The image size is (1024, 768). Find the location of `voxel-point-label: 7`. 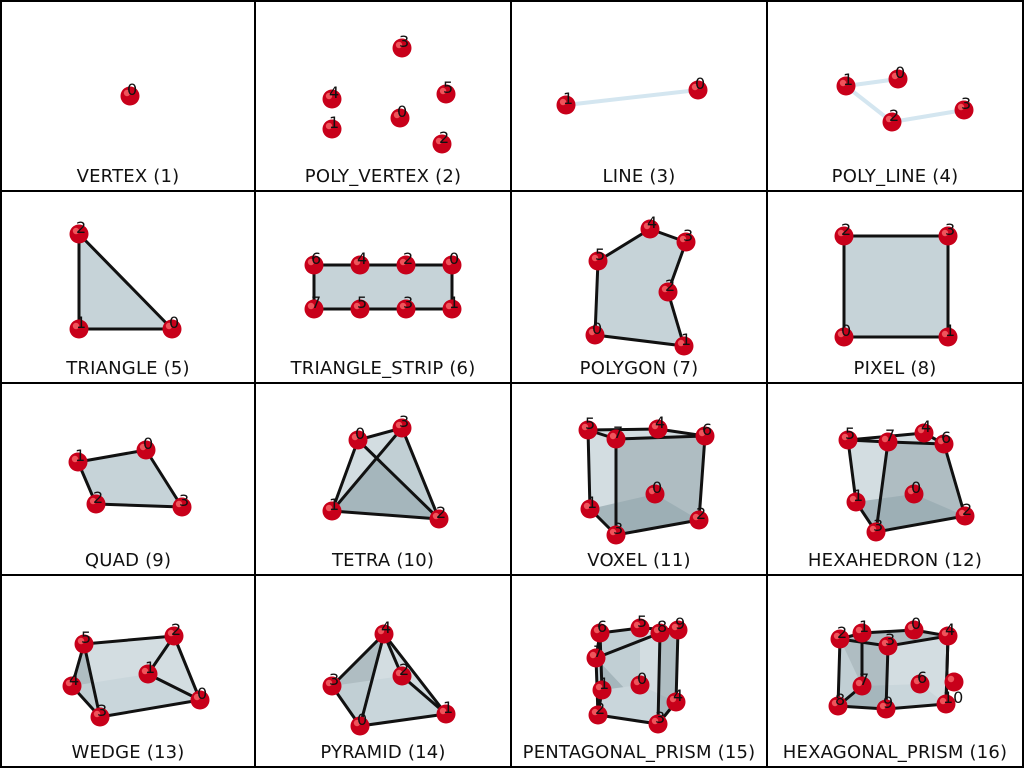

voxel-point-label: 7 is located at coordinates (618, 432).